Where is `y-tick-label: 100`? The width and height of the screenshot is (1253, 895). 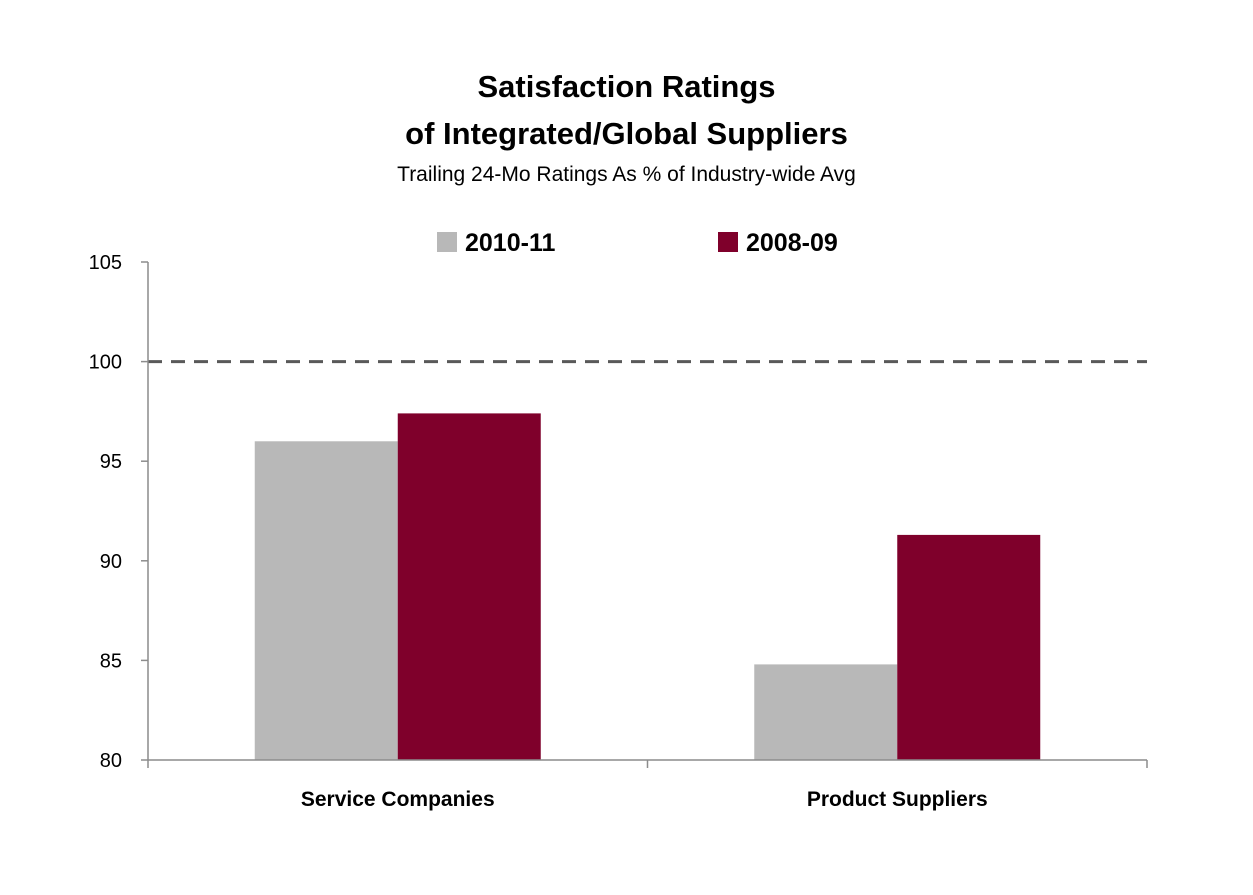
y-tick-label: 100 is located at coordinates (105, 363).